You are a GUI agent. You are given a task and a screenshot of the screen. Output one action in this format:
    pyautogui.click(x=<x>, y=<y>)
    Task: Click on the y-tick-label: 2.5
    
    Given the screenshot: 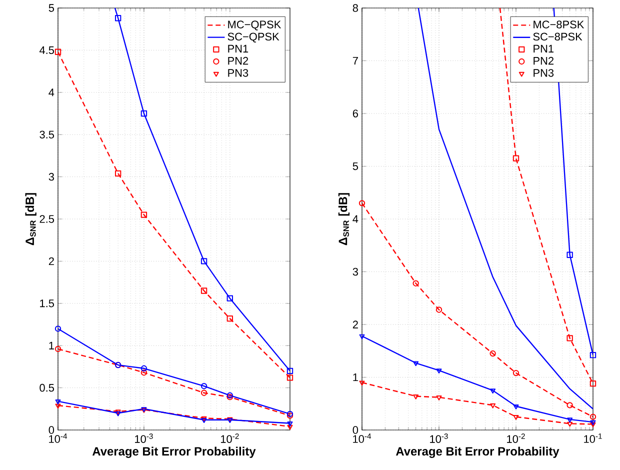 What is the action you would take?
    pyautogui.click(x=47, y=219)
    